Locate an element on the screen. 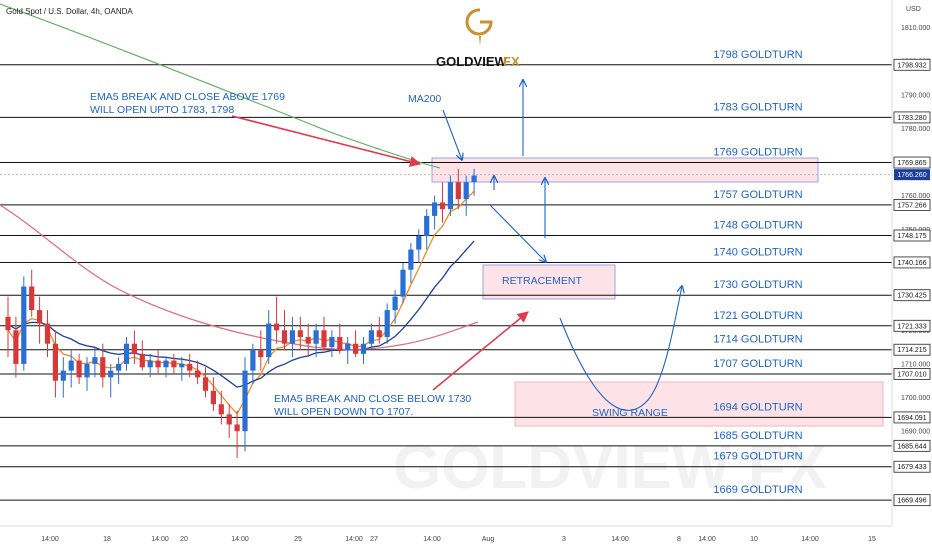 This screenshot has height=550, width=932. logo-suffix: FX is located at coordinates (511, 61).